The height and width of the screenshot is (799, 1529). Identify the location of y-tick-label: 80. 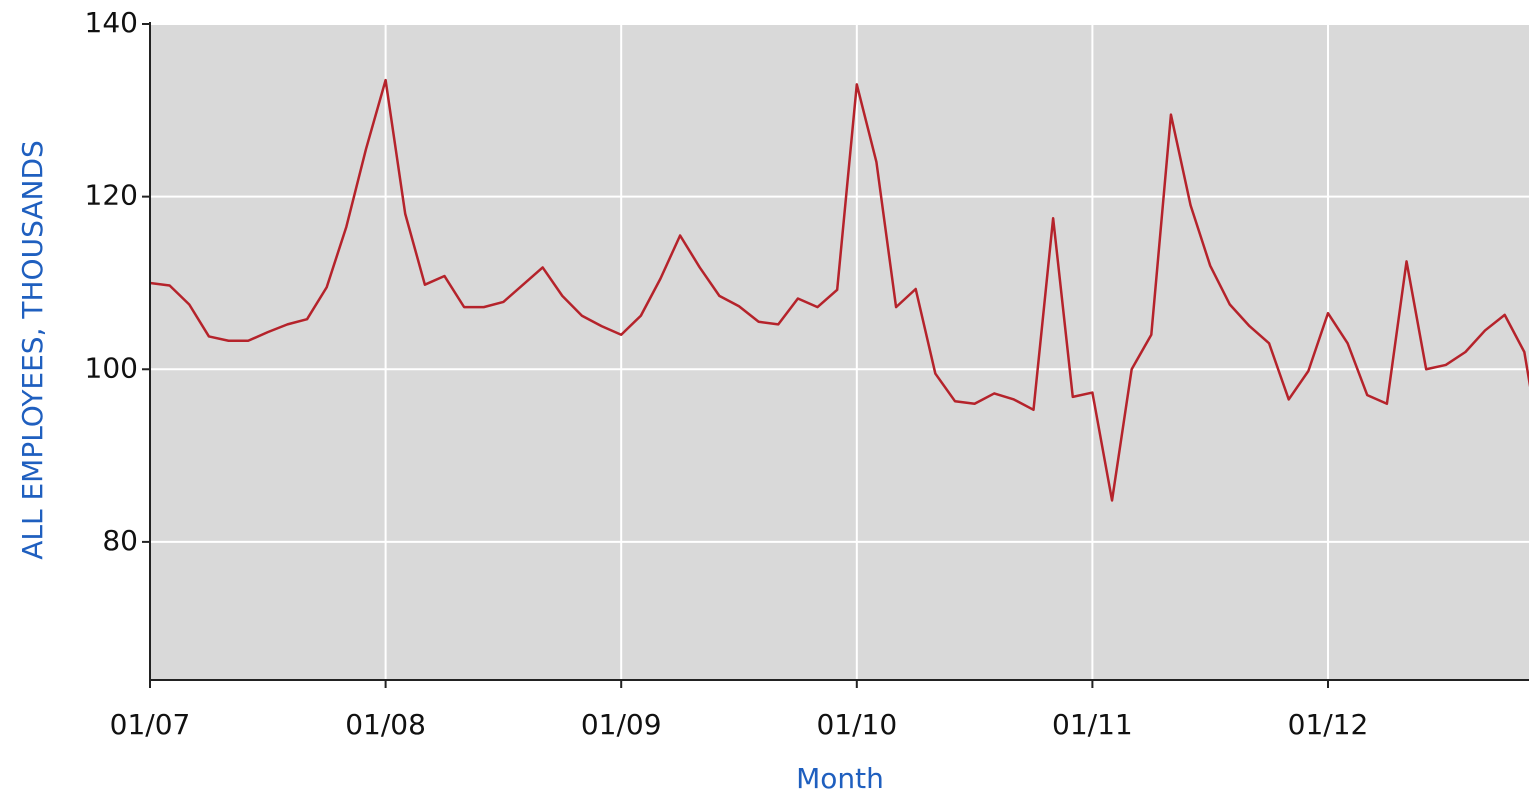
(120, 540).